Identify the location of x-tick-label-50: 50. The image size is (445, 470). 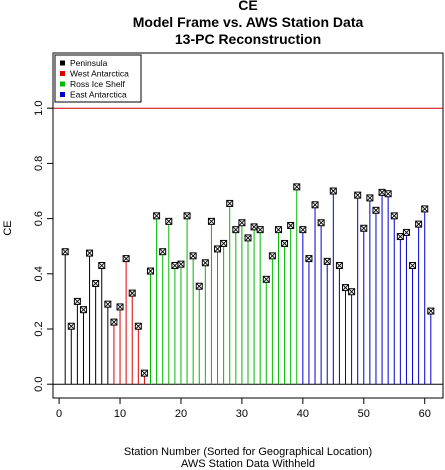
(364, 414).